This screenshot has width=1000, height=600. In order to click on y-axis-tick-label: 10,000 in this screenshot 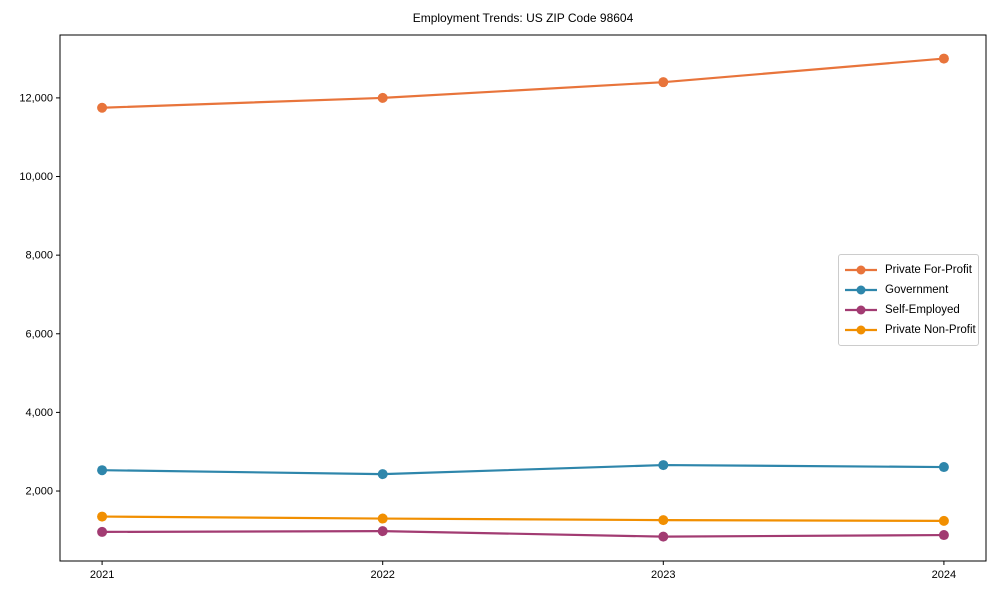, I will do `click(36, 177)`.